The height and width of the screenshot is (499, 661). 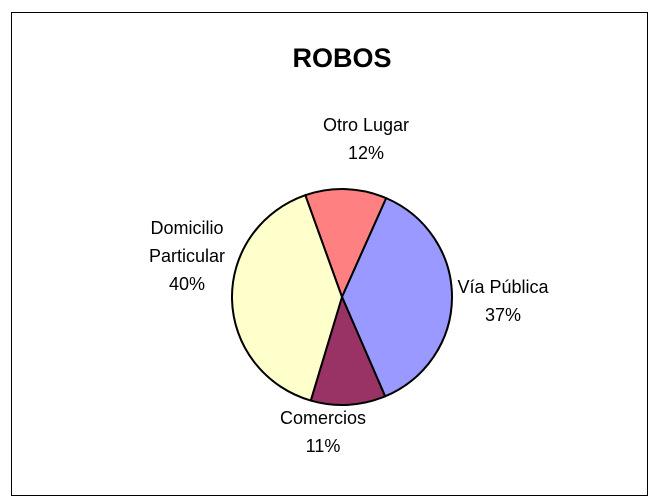 What do you see at coordinates (366, 153) in the screenshot?
I see `slice-percent-label: 12%` at bounding box center [366, 153].